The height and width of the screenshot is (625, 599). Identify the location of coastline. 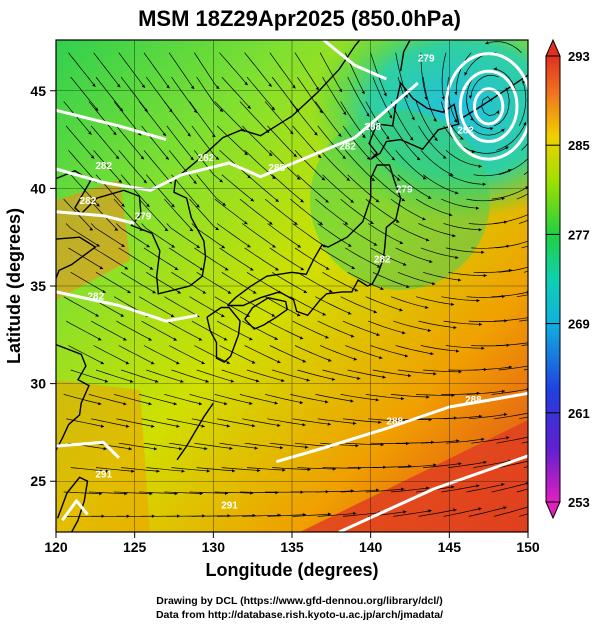
(187, 216).